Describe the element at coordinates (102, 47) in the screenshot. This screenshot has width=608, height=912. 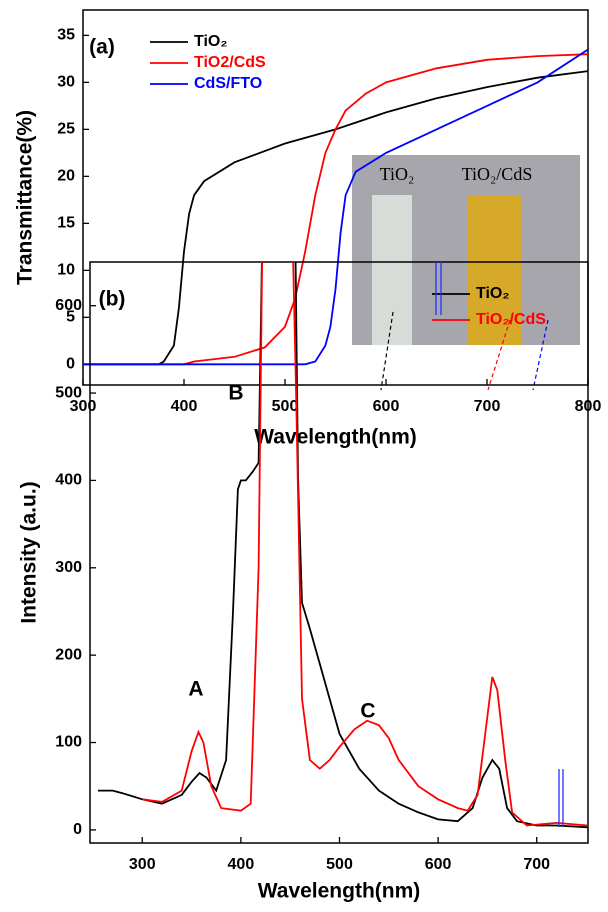
I see `panel-label: (a)` at that location.